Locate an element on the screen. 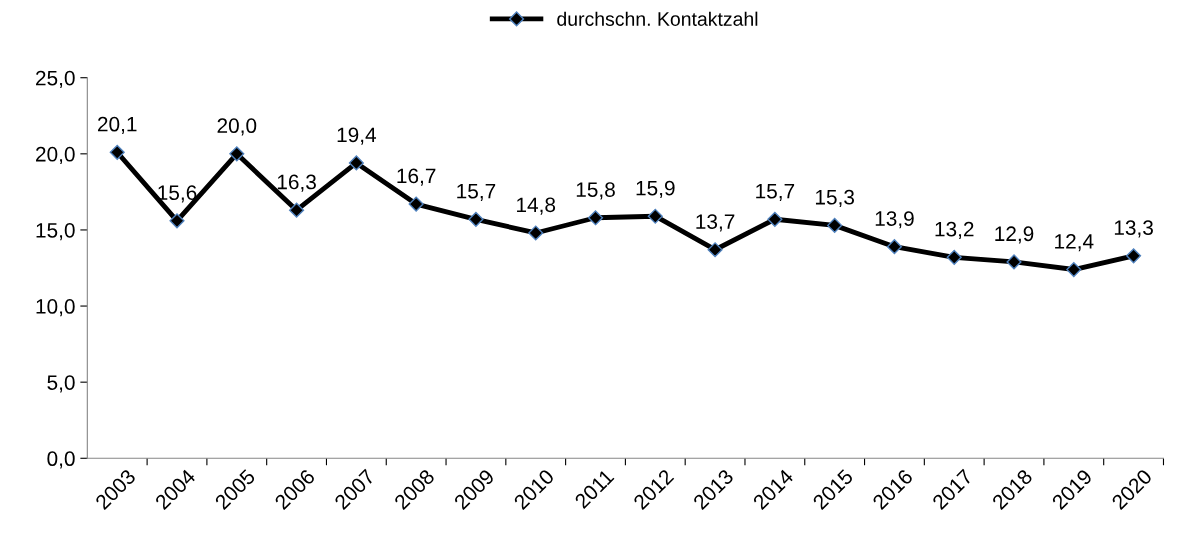  data-label: 13,3 is located at coordinates (1133, 229).